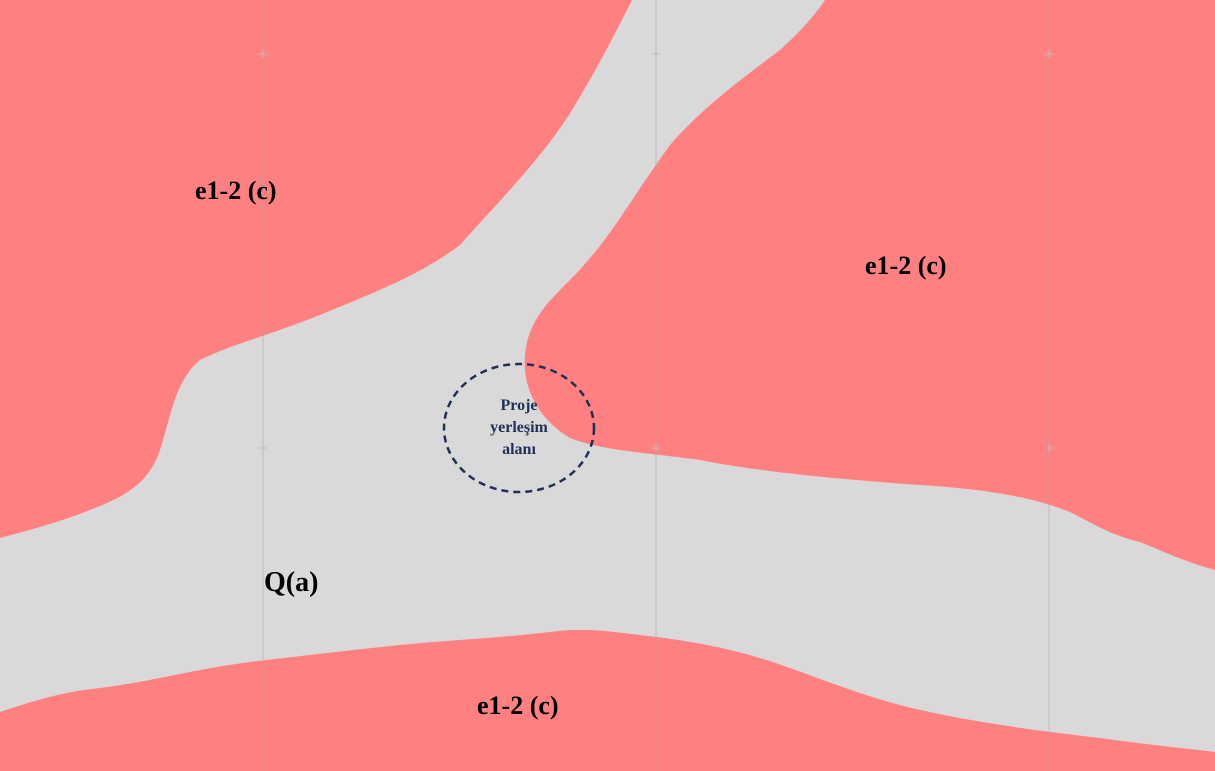 This screenshot has height=771, width=1215. I want to click on project-site-label: Proje yerleşim alanı, so click(519, 428).